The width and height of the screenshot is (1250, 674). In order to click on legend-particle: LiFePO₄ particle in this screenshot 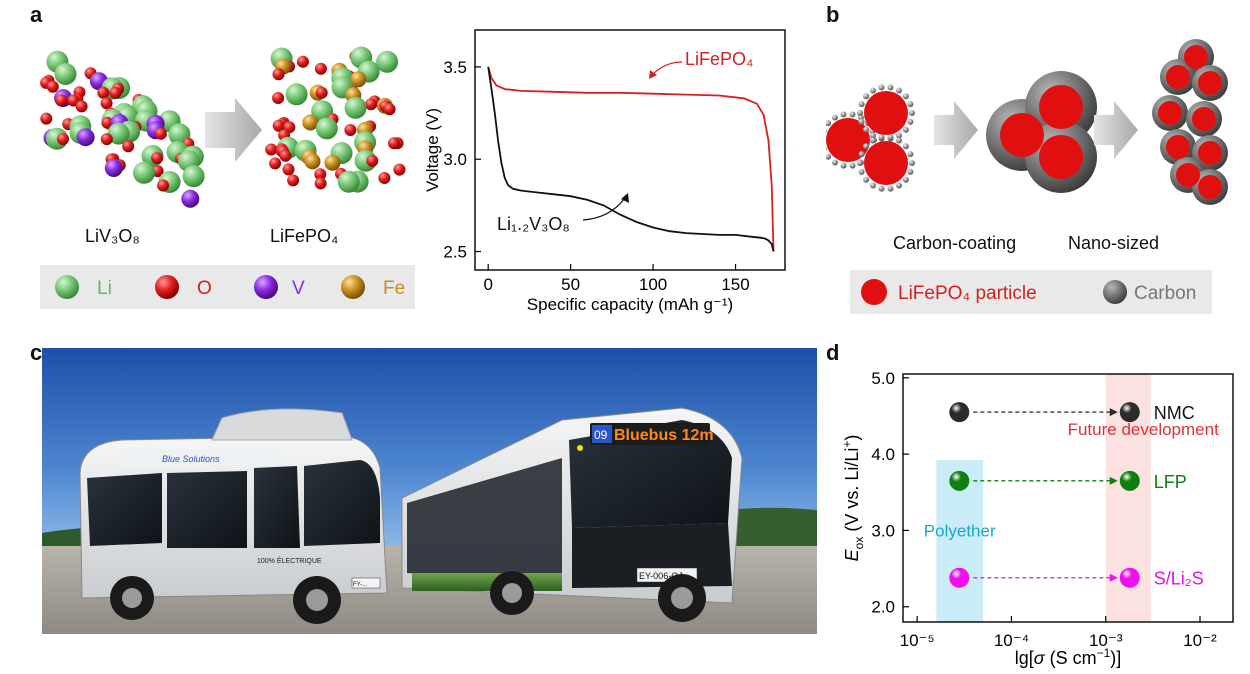, I will do `click(967, 293)`.